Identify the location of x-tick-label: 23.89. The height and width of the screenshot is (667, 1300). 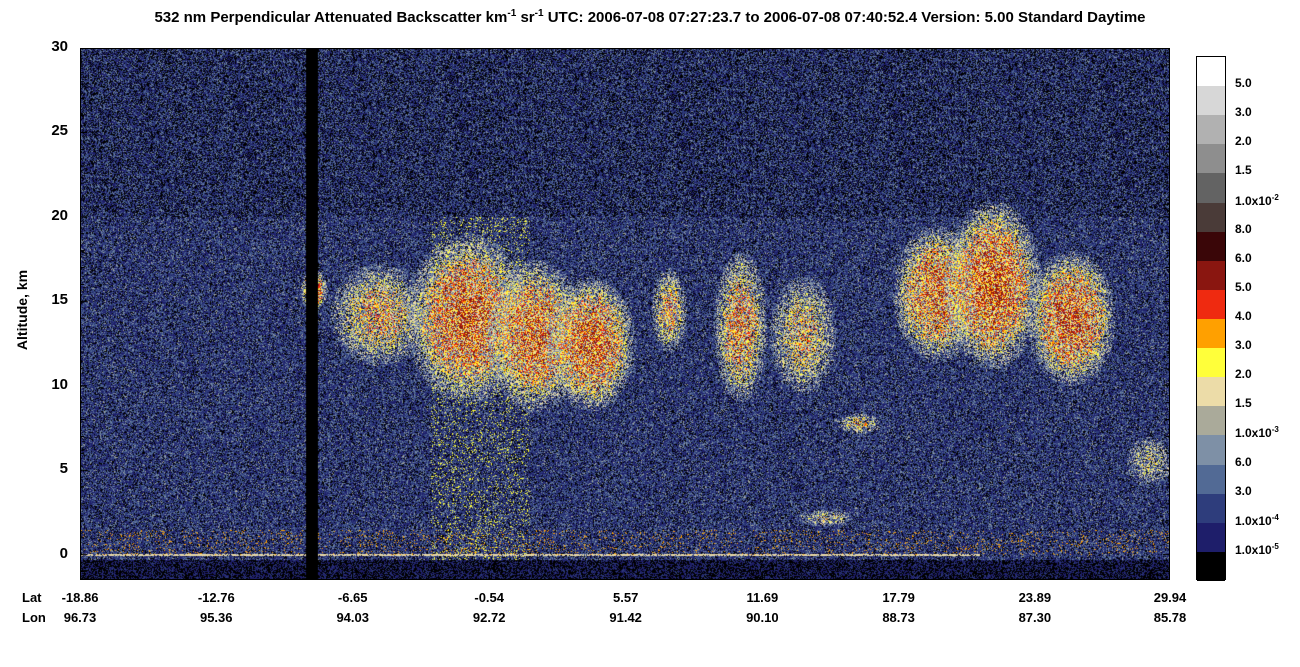
(1035, 597).